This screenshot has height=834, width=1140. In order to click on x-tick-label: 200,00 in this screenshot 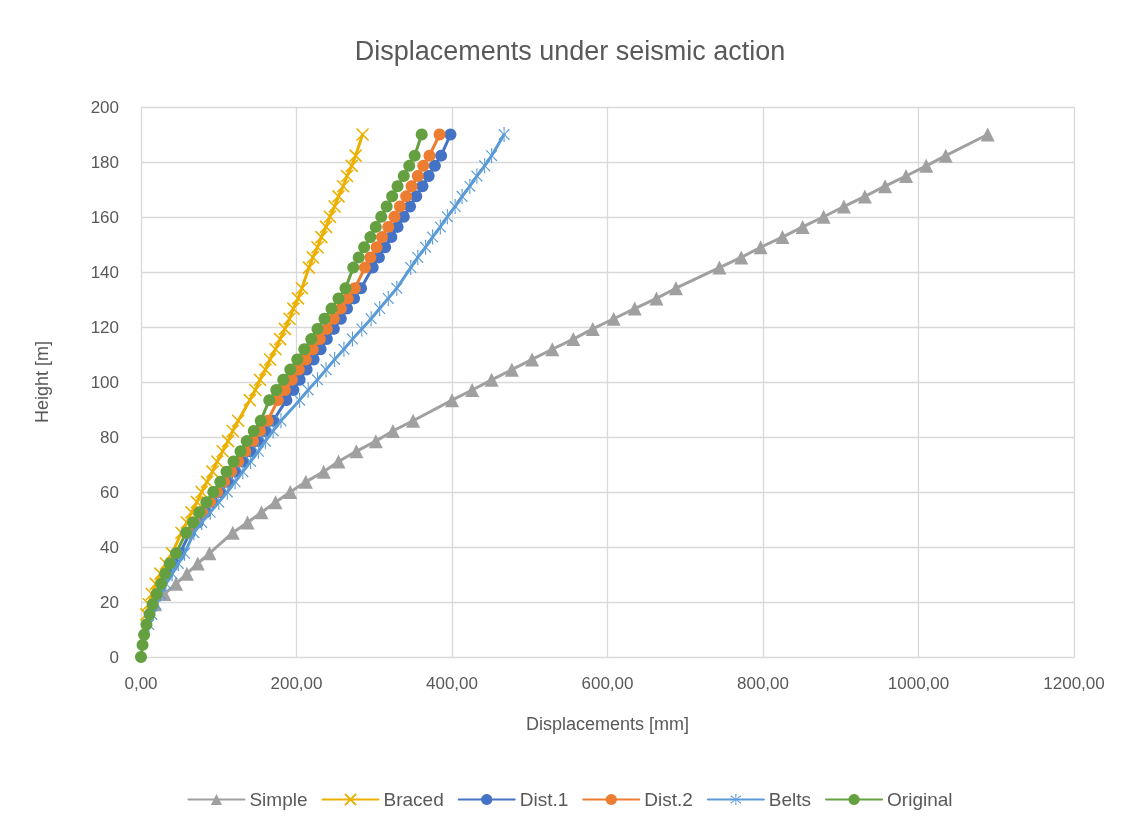, I will do `click(296, 683)`.